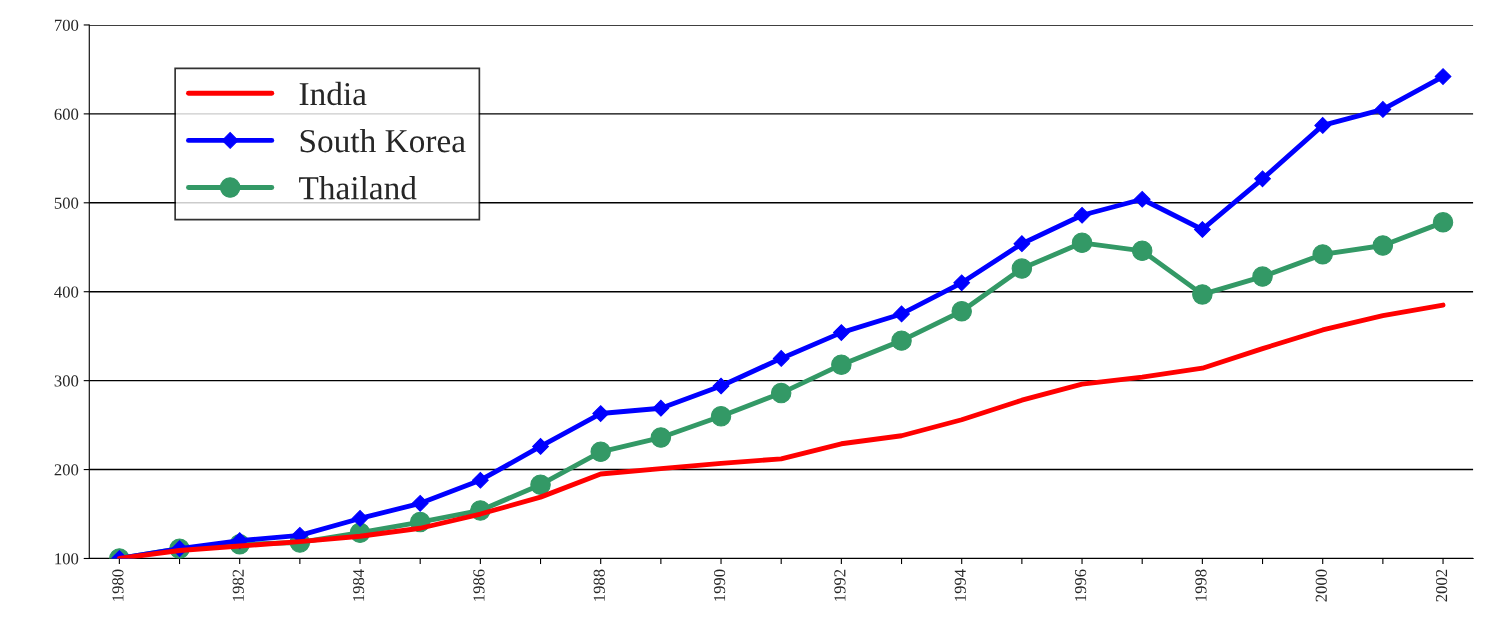  I want to click on x-tick-label: 2000, so click(1321, 585).